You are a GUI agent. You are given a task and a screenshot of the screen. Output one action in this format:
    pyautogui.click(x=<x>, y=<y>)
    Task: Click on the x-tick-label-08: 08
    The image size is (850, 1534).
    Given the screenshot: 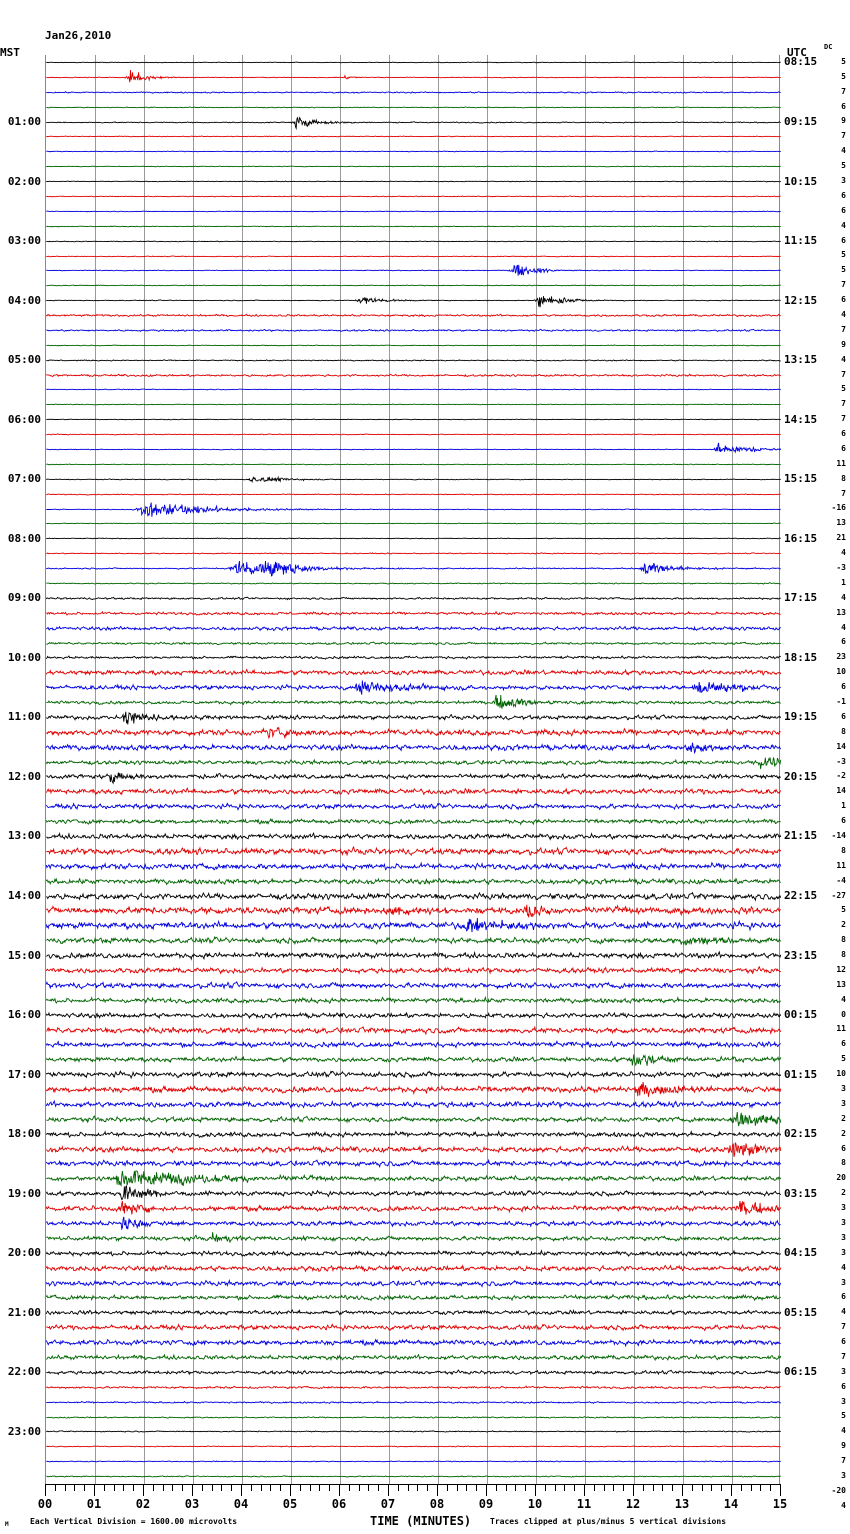 What is the action you would take?
    pyautogui.click(x=437, y=1504)
    